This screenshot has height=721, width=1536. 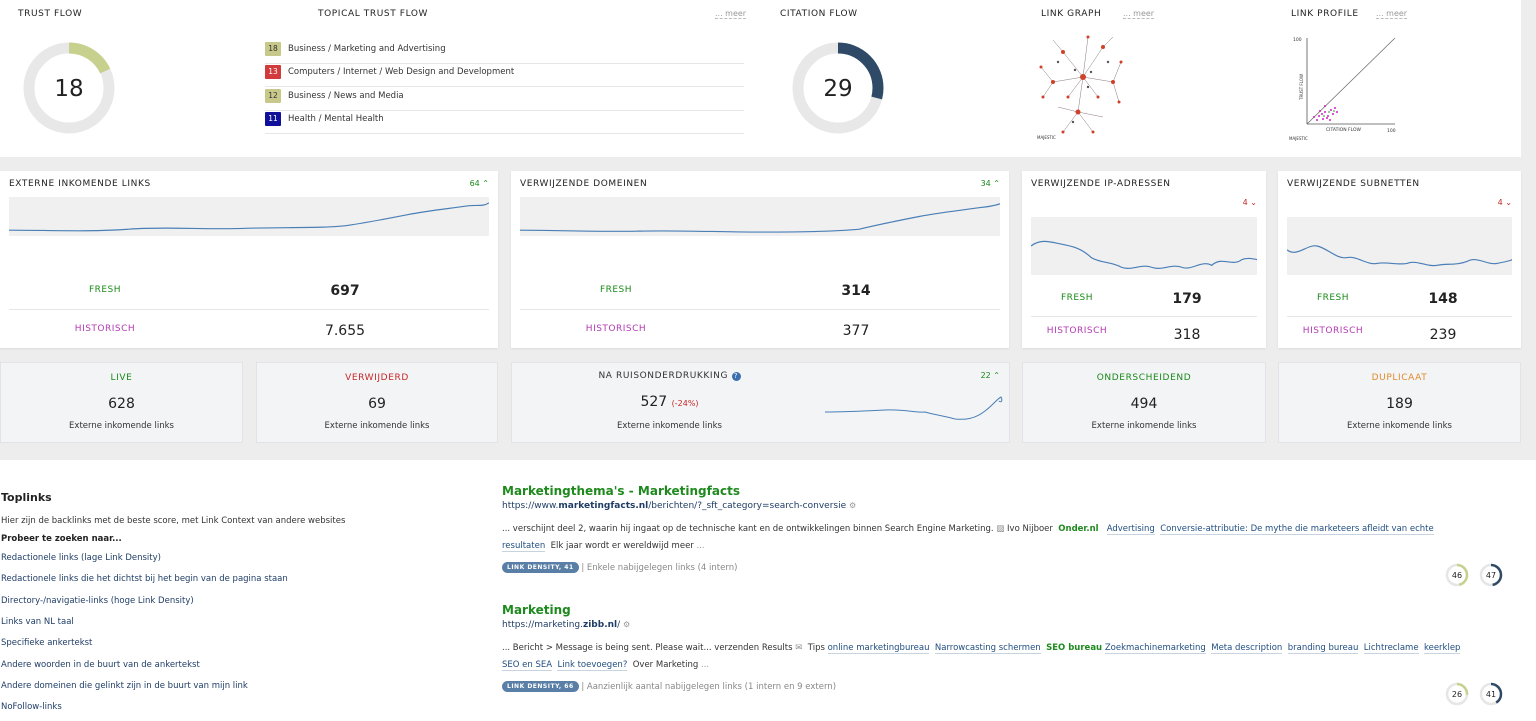 What do you see at coordinates (504, 122) in the screenshot?
I see `topical-row: 11 Health / Mental Health` at bounding box center [504, 122].